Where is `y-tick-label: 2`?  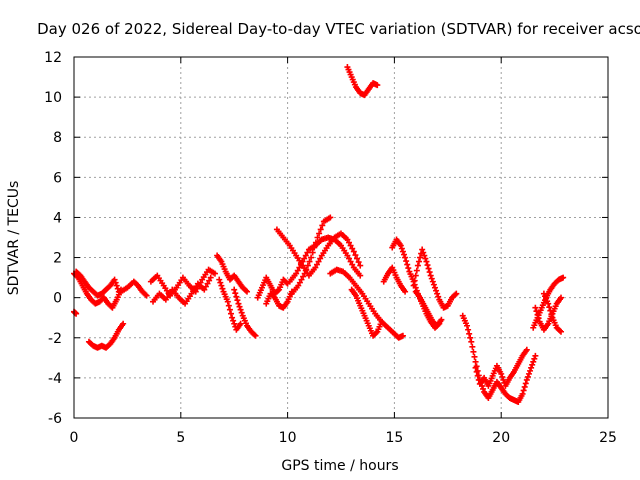
y-tick-label: 2 is located at coordinates (57, 259).